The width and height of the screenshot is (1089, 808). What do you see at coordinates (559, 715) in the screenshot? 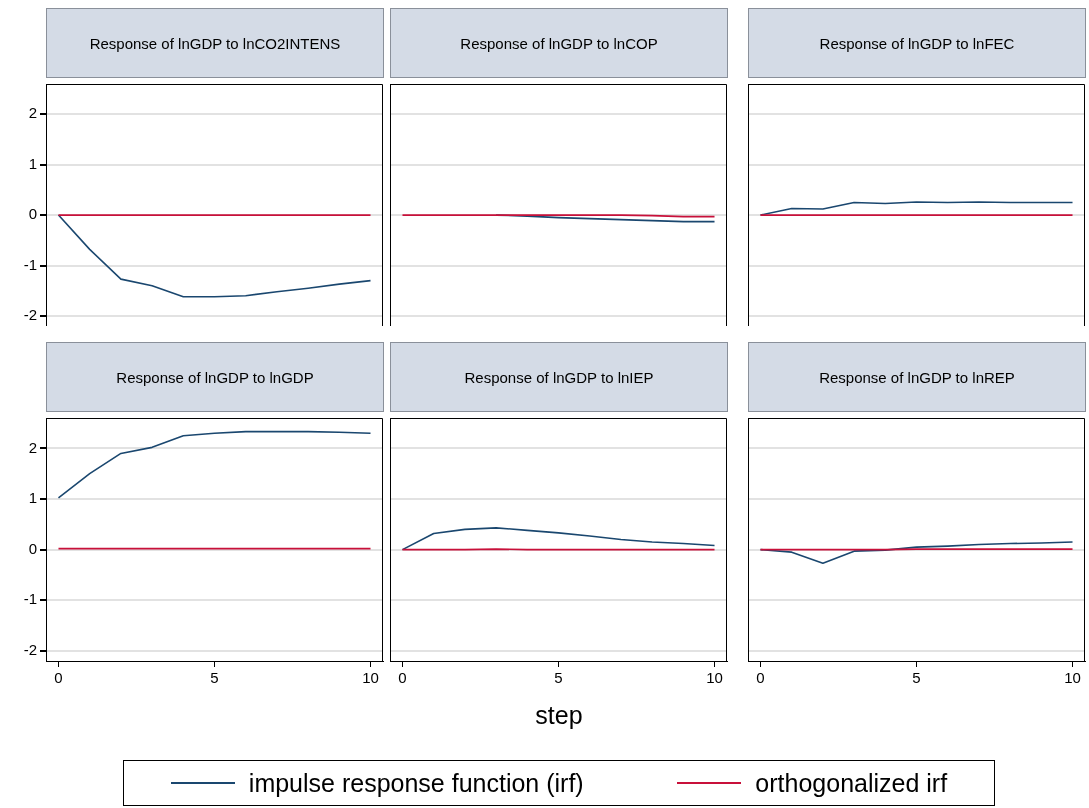
I see `x-axis-title: step` at bounding box center [559, 715].